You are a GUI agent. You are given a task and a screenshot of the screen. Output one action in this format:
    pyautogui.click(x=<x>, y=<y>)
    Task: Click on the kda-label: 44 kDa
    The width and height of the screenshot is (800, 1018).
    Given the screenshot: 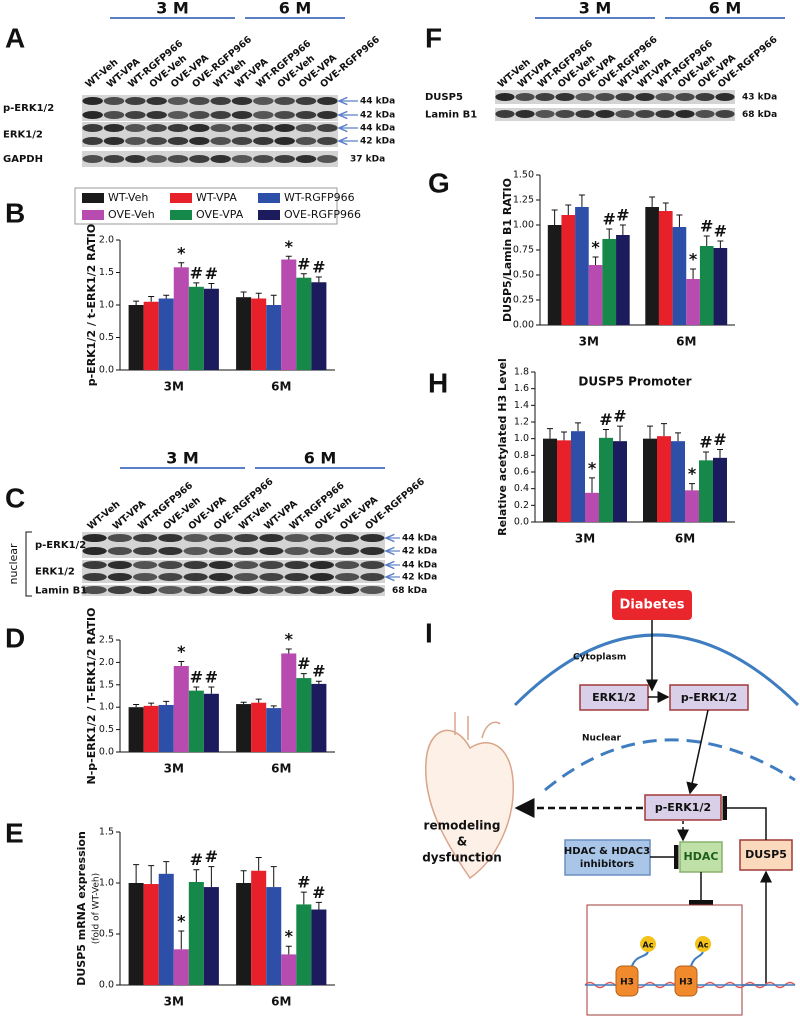 What is the action you would take?
    pyautogui.click(x=377, y=102)
    